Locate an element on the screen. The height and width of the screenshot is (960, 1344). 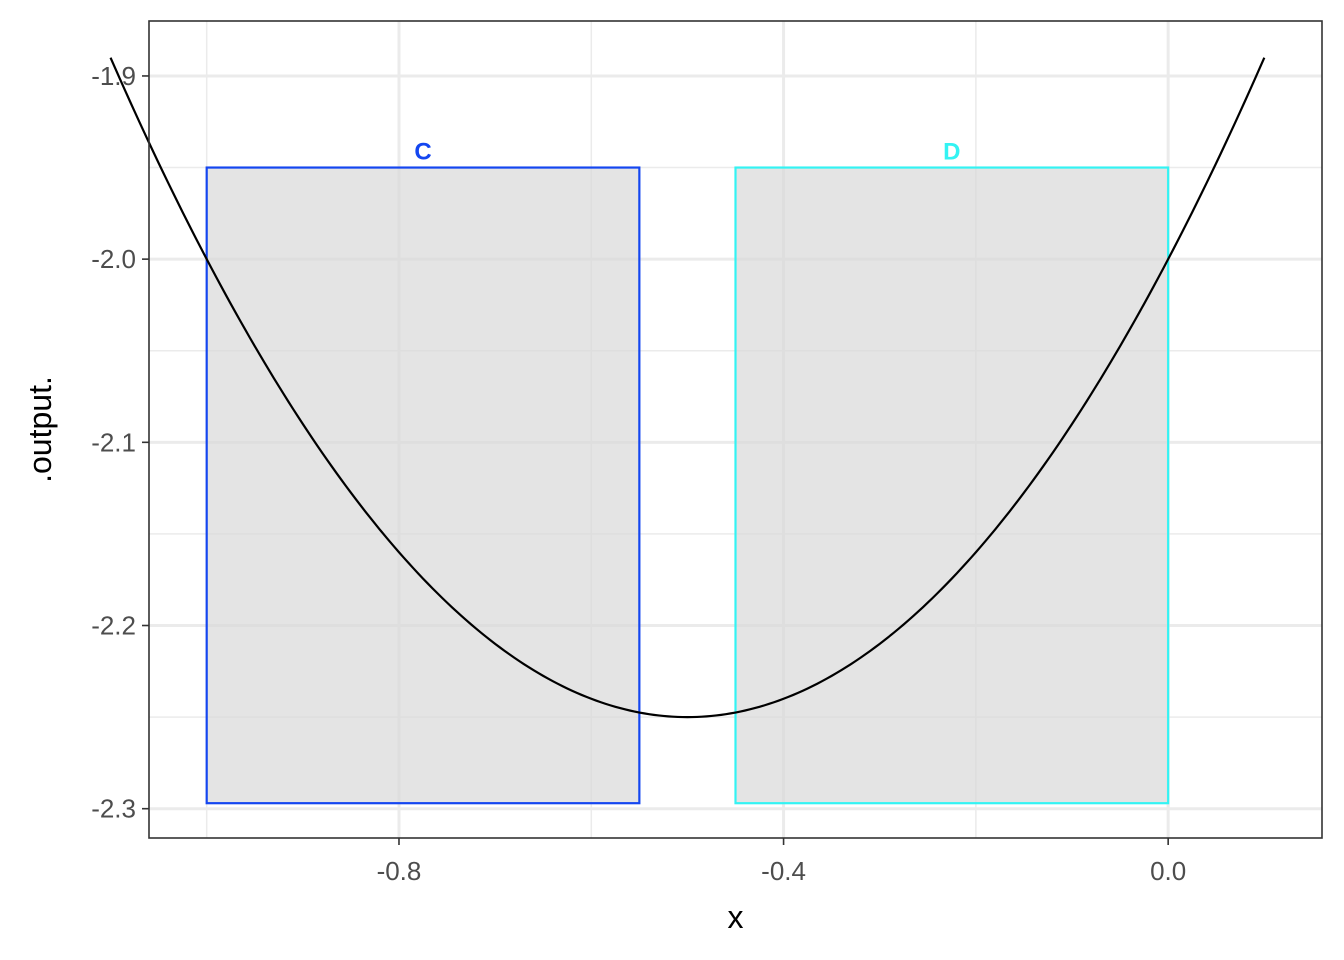
y-tick-label: -2.1 is located at coordinates (113, 442).